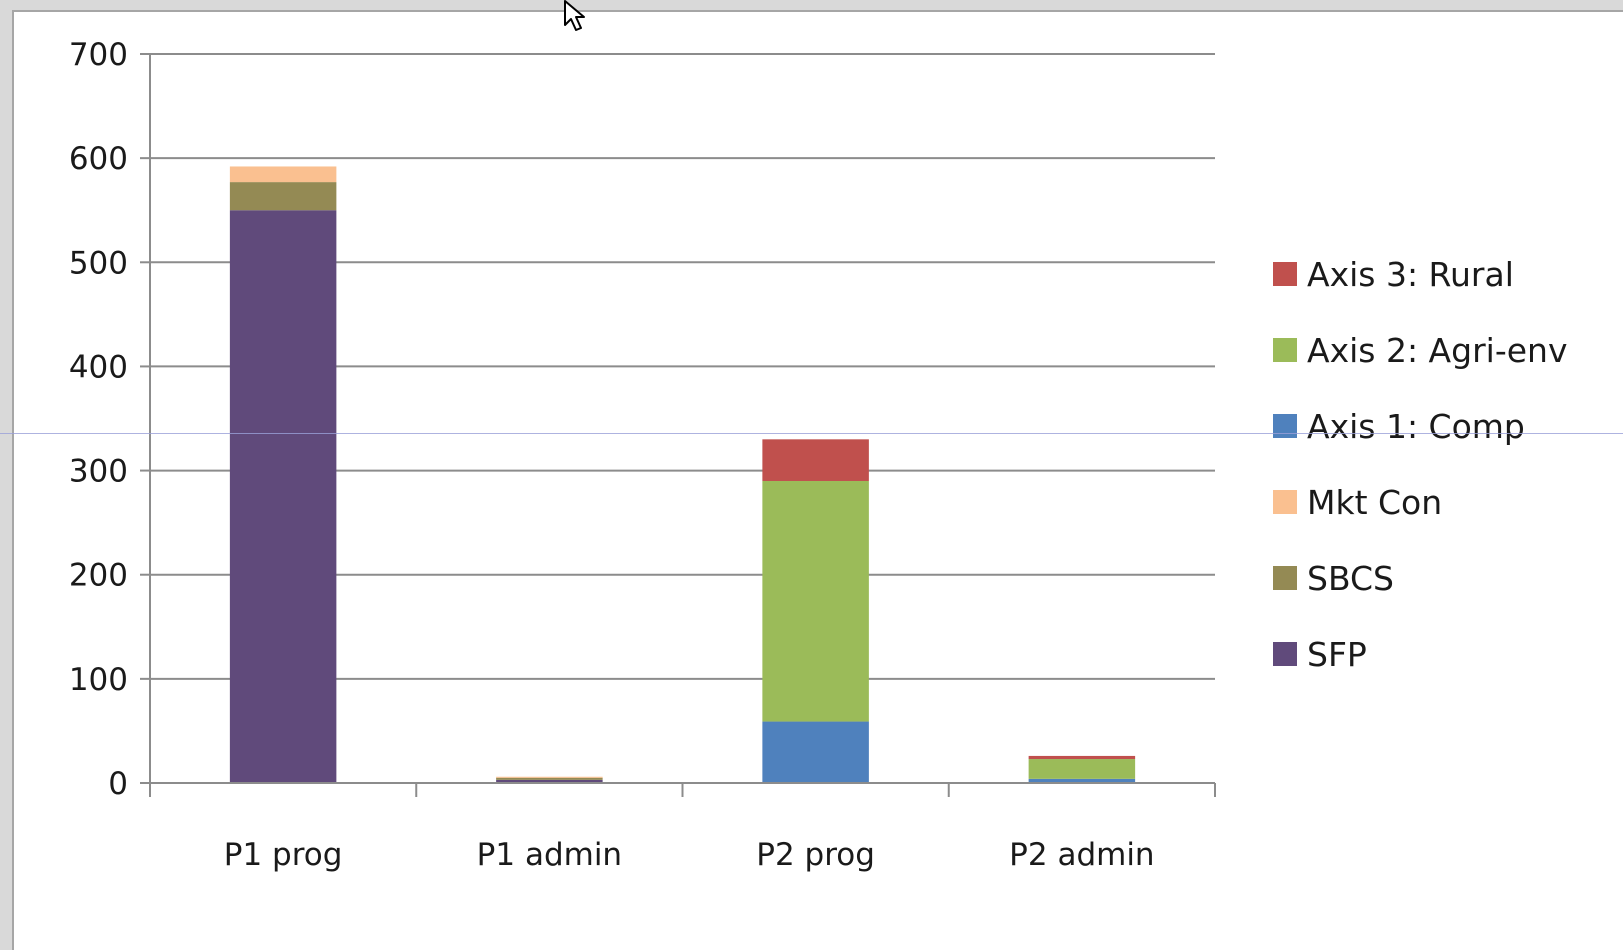  I want to click on legend-label: SBCS, so click(1350, 578).